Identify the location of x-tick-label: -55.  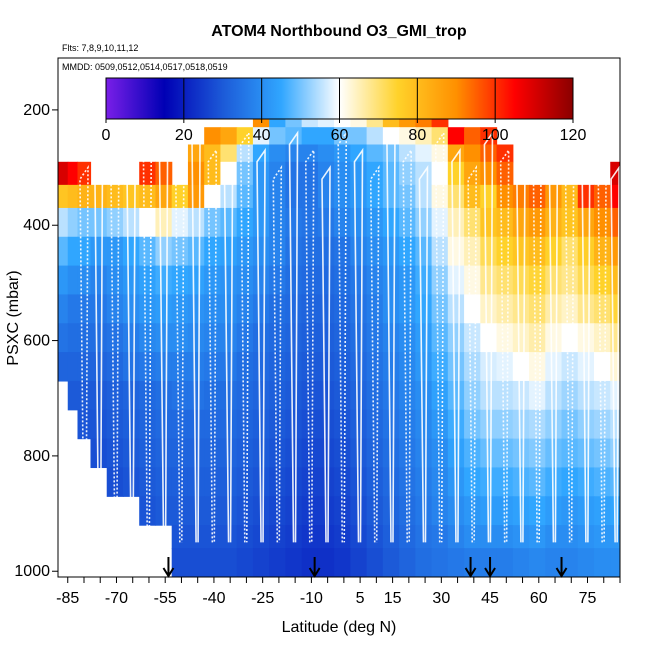
(165, 598).